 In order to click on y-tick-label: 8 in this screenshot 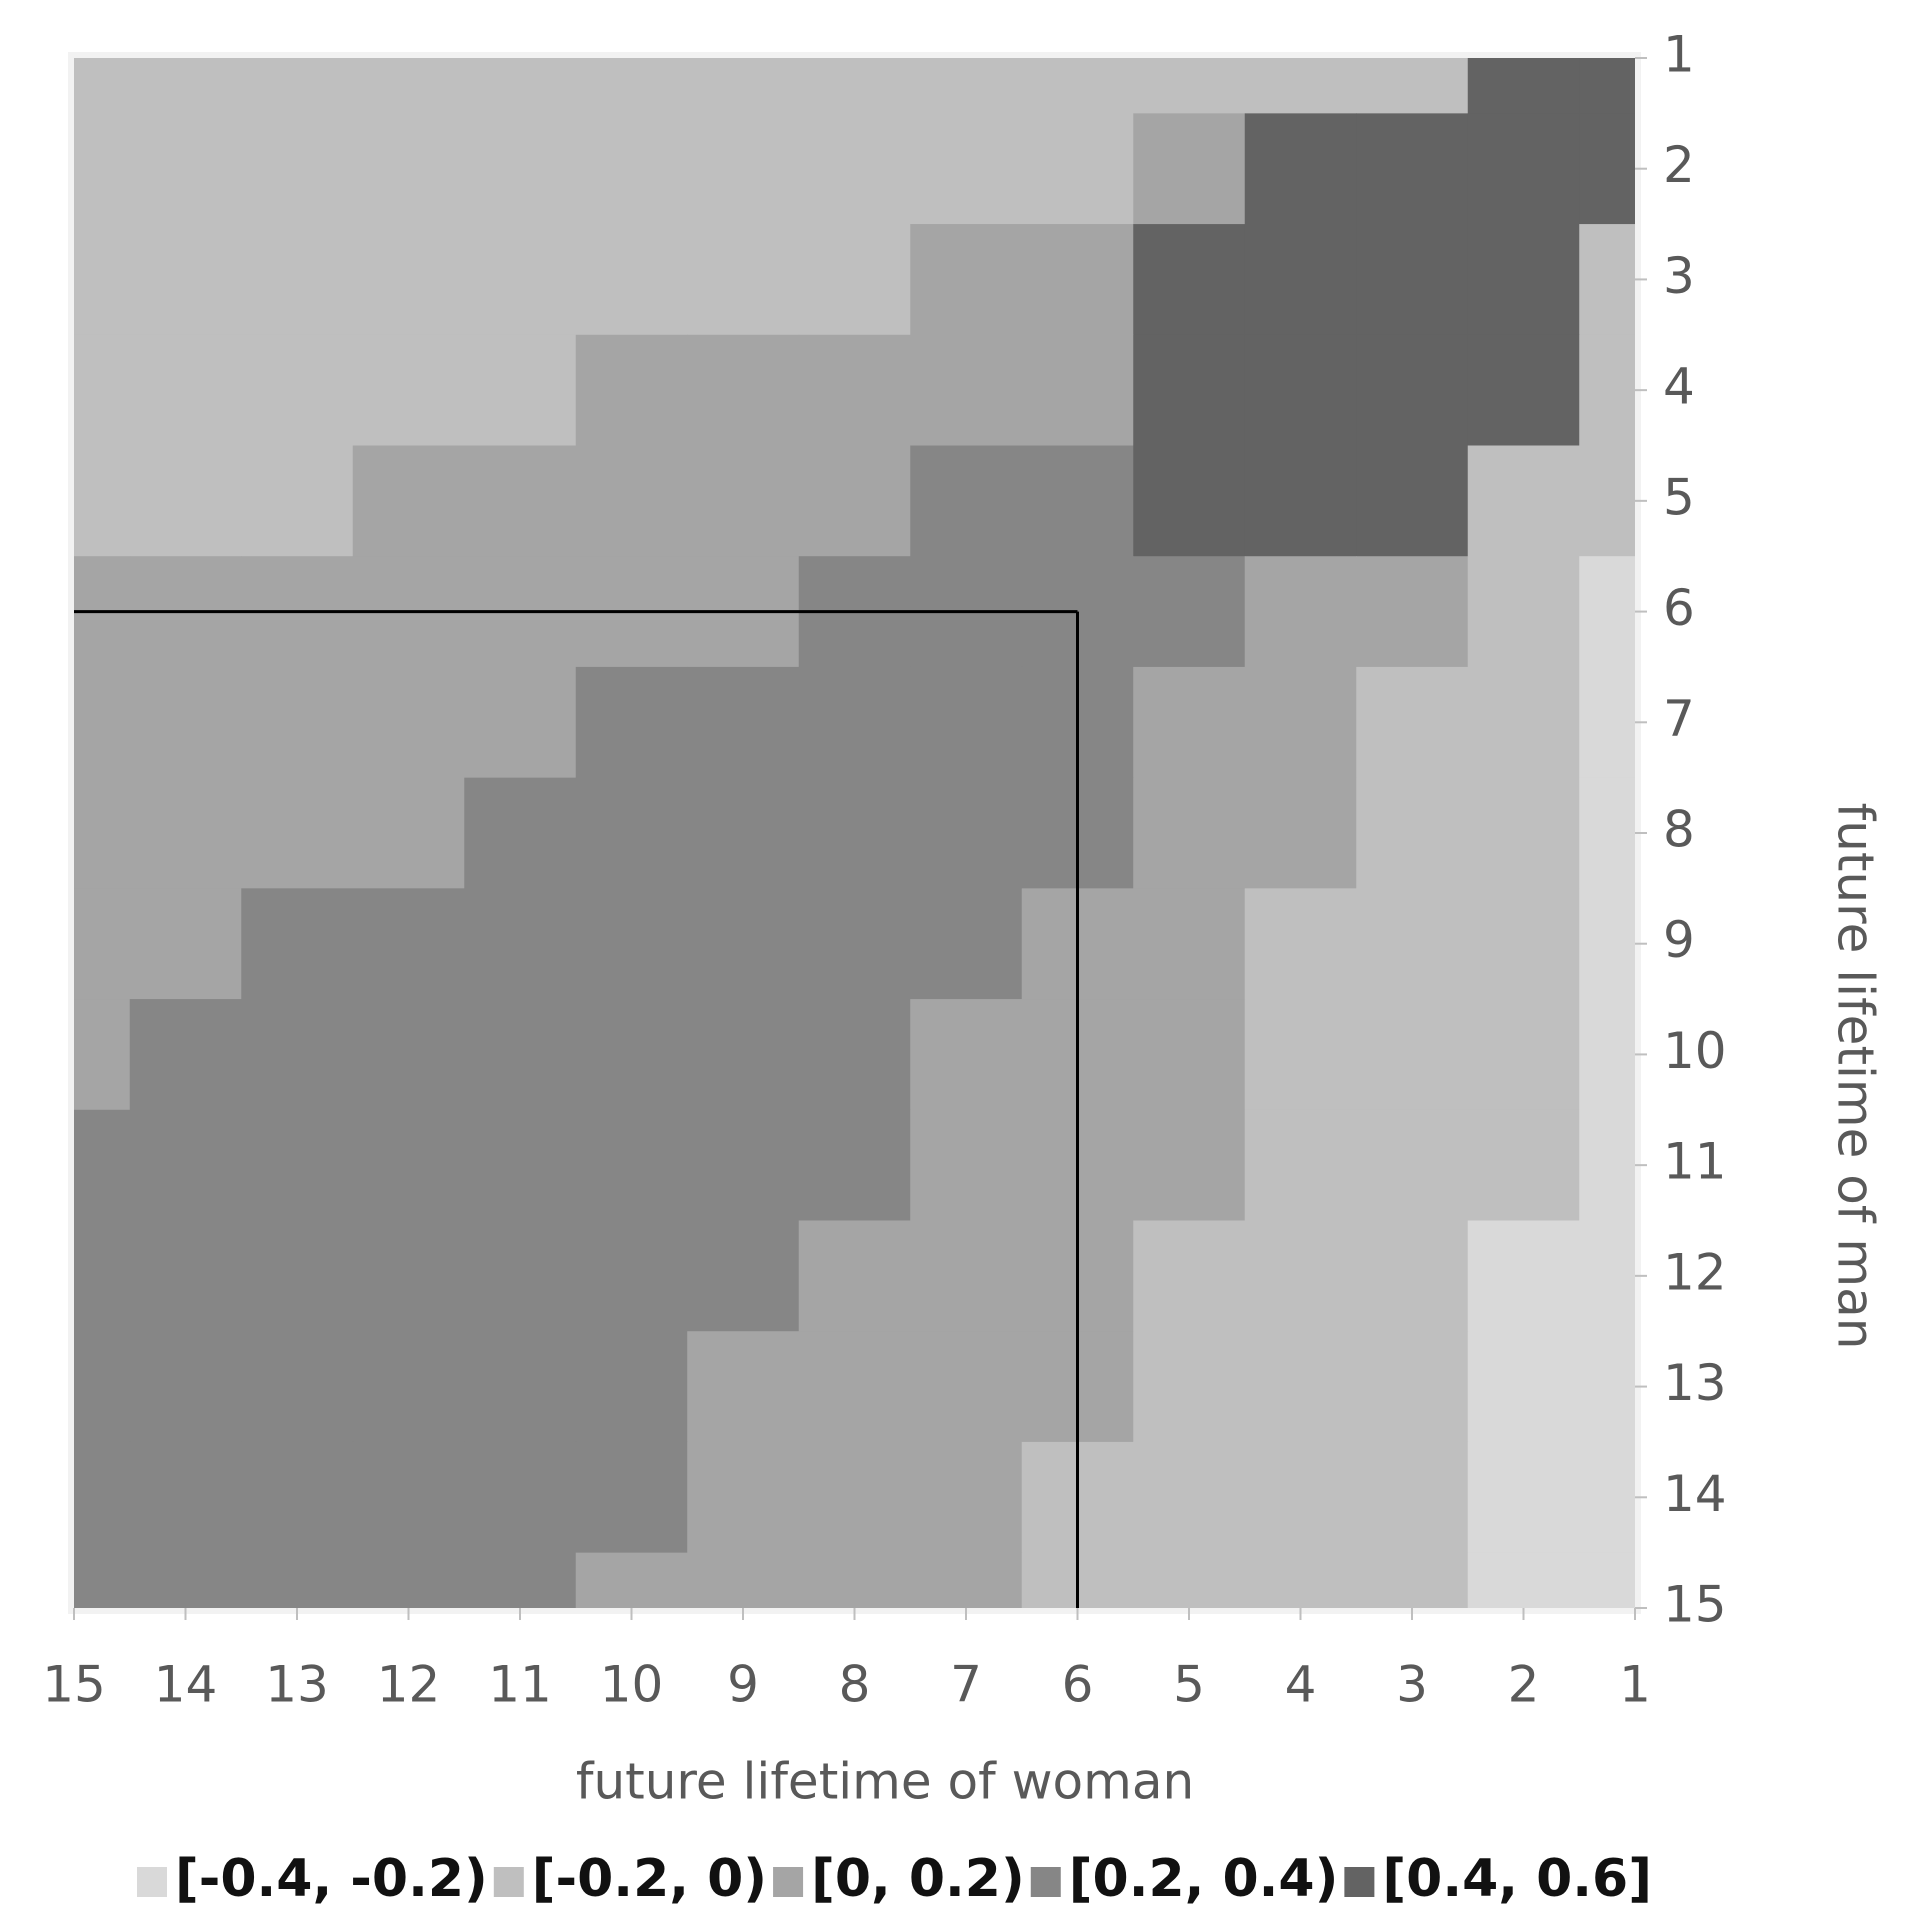, I will do `click(1679, 830)`.